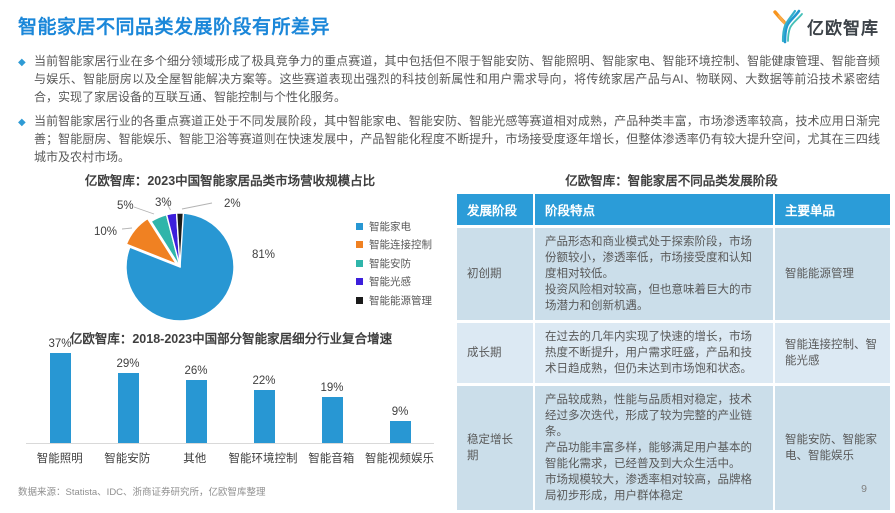 The height and width of the screenshot is (513, 895). I want to click on bar-value-label: 22%, so click(264, 380).